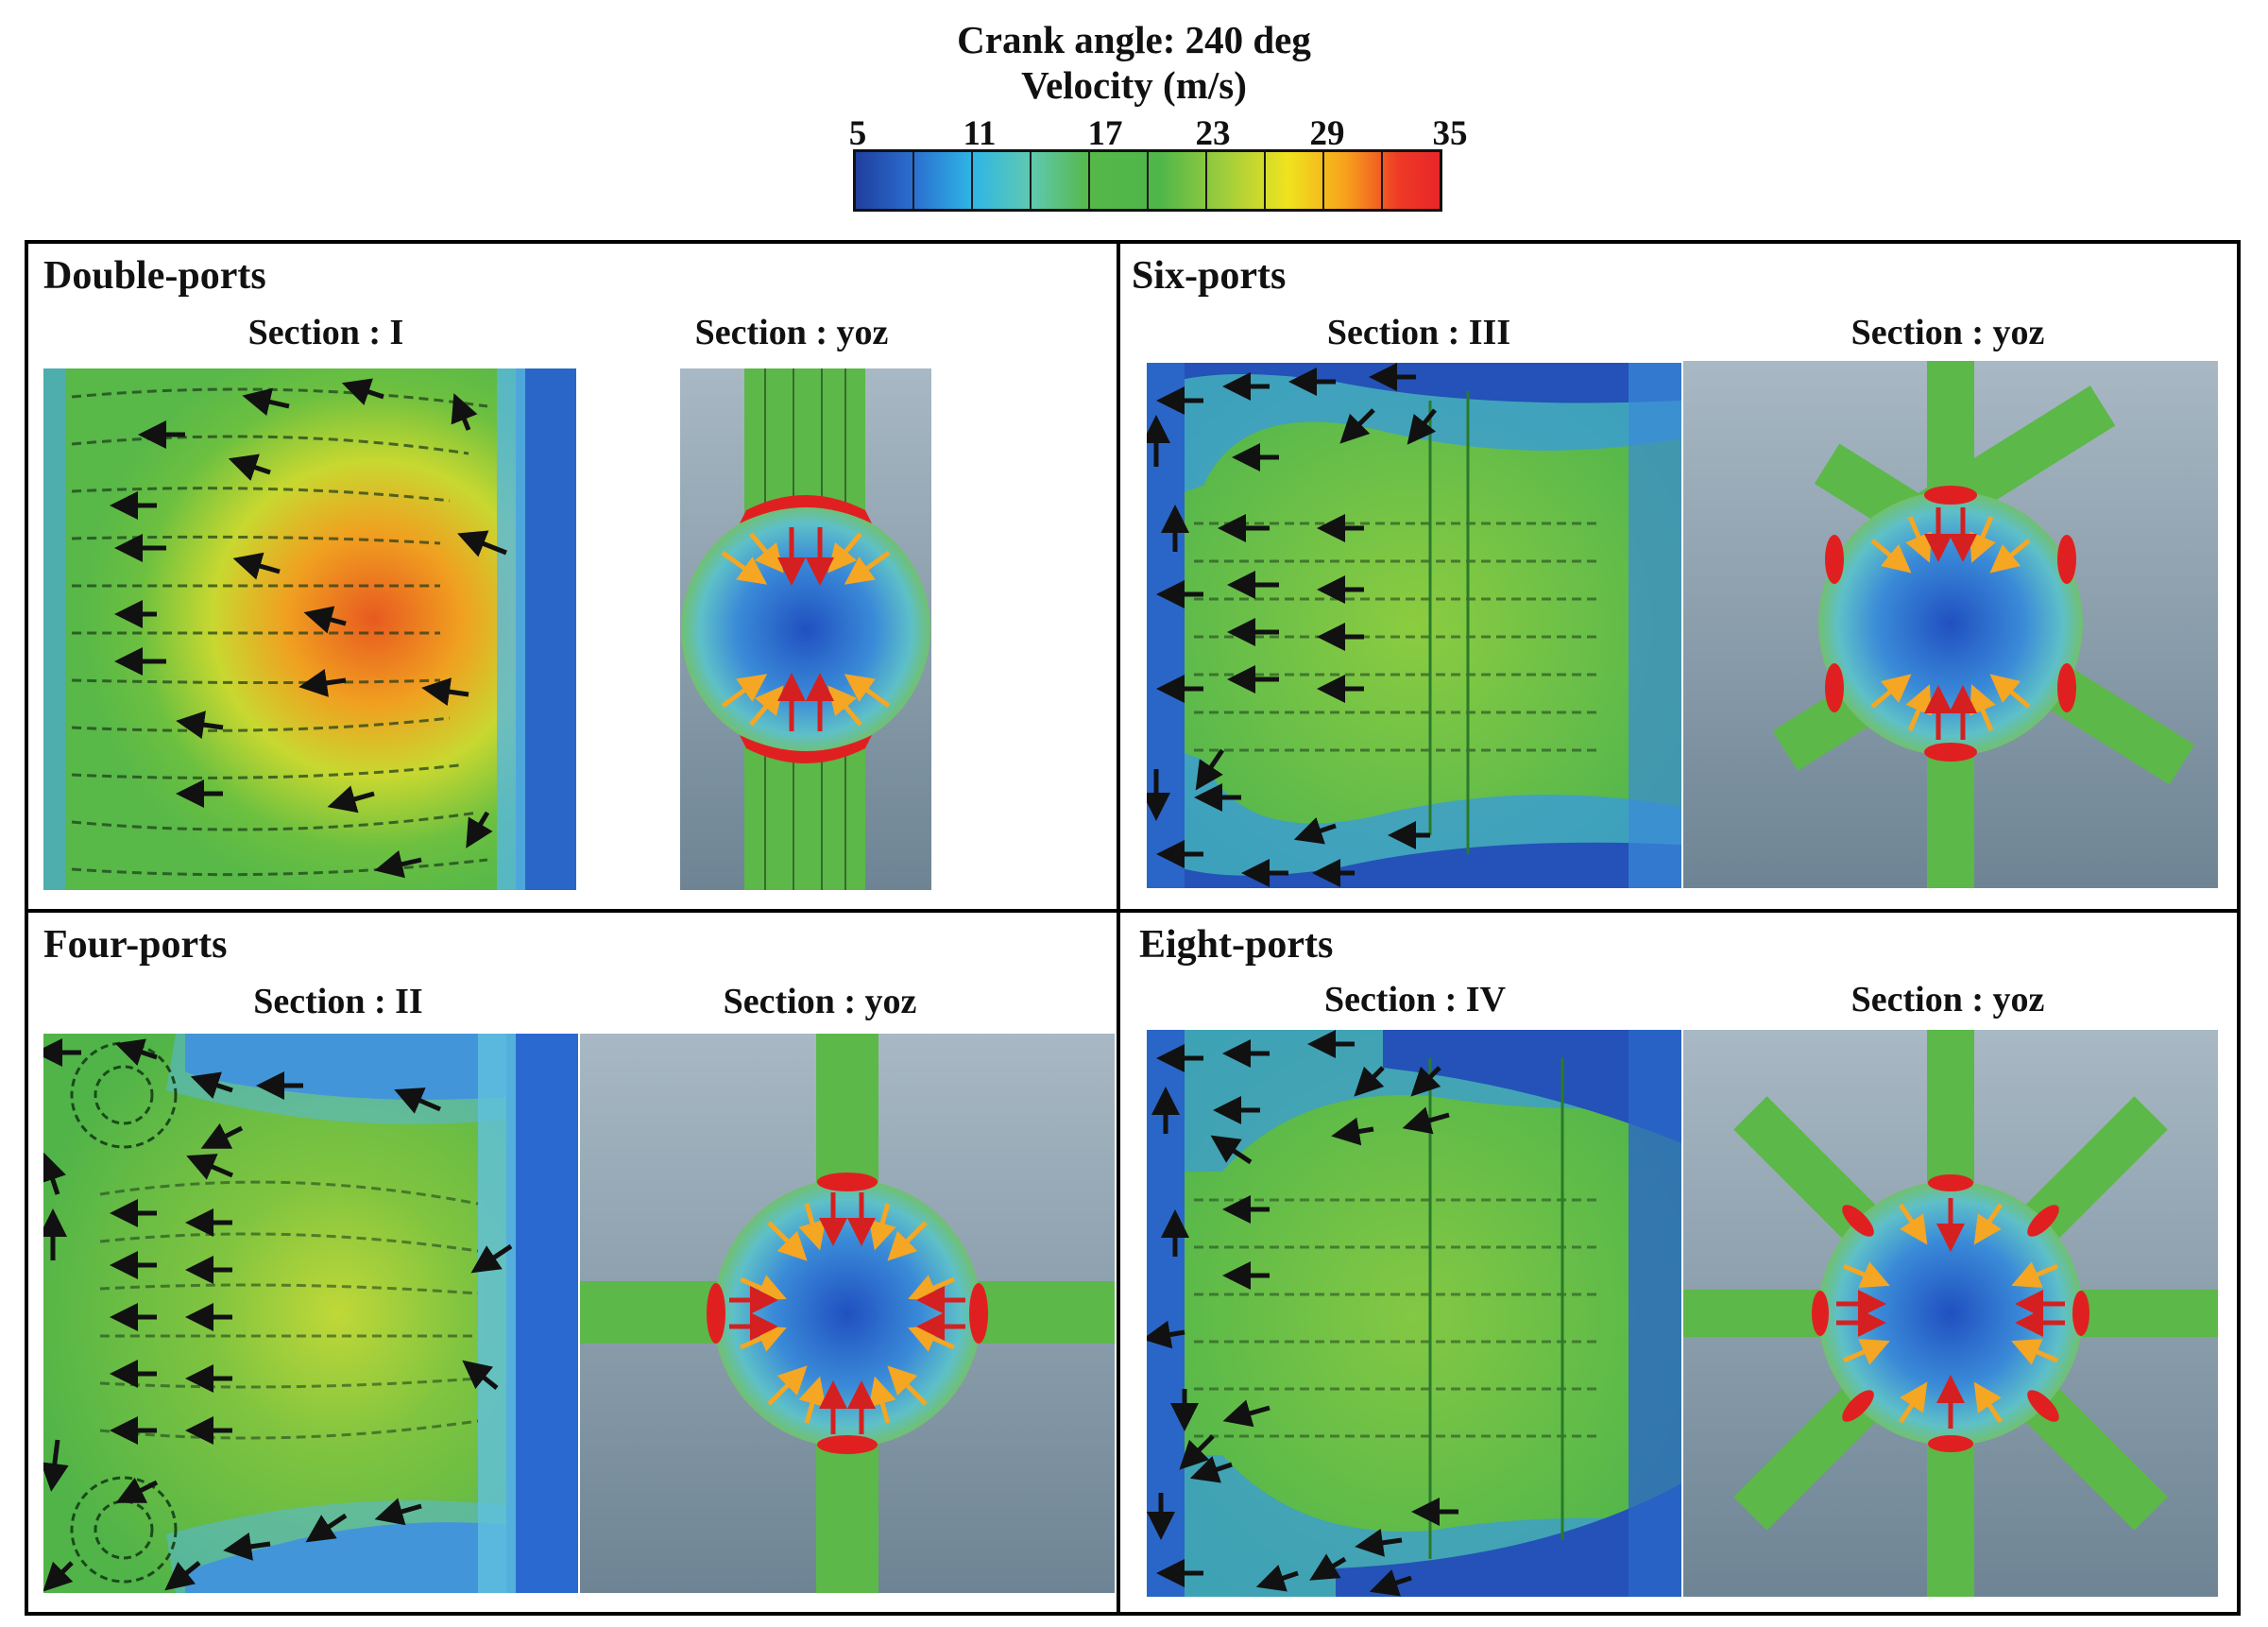 The width and height of the screenshot is (2268, 1627). Describe the element at coordinates (1950, 624) in the screenshot. I see `velocity-field-yoz-six-ports` at that location.